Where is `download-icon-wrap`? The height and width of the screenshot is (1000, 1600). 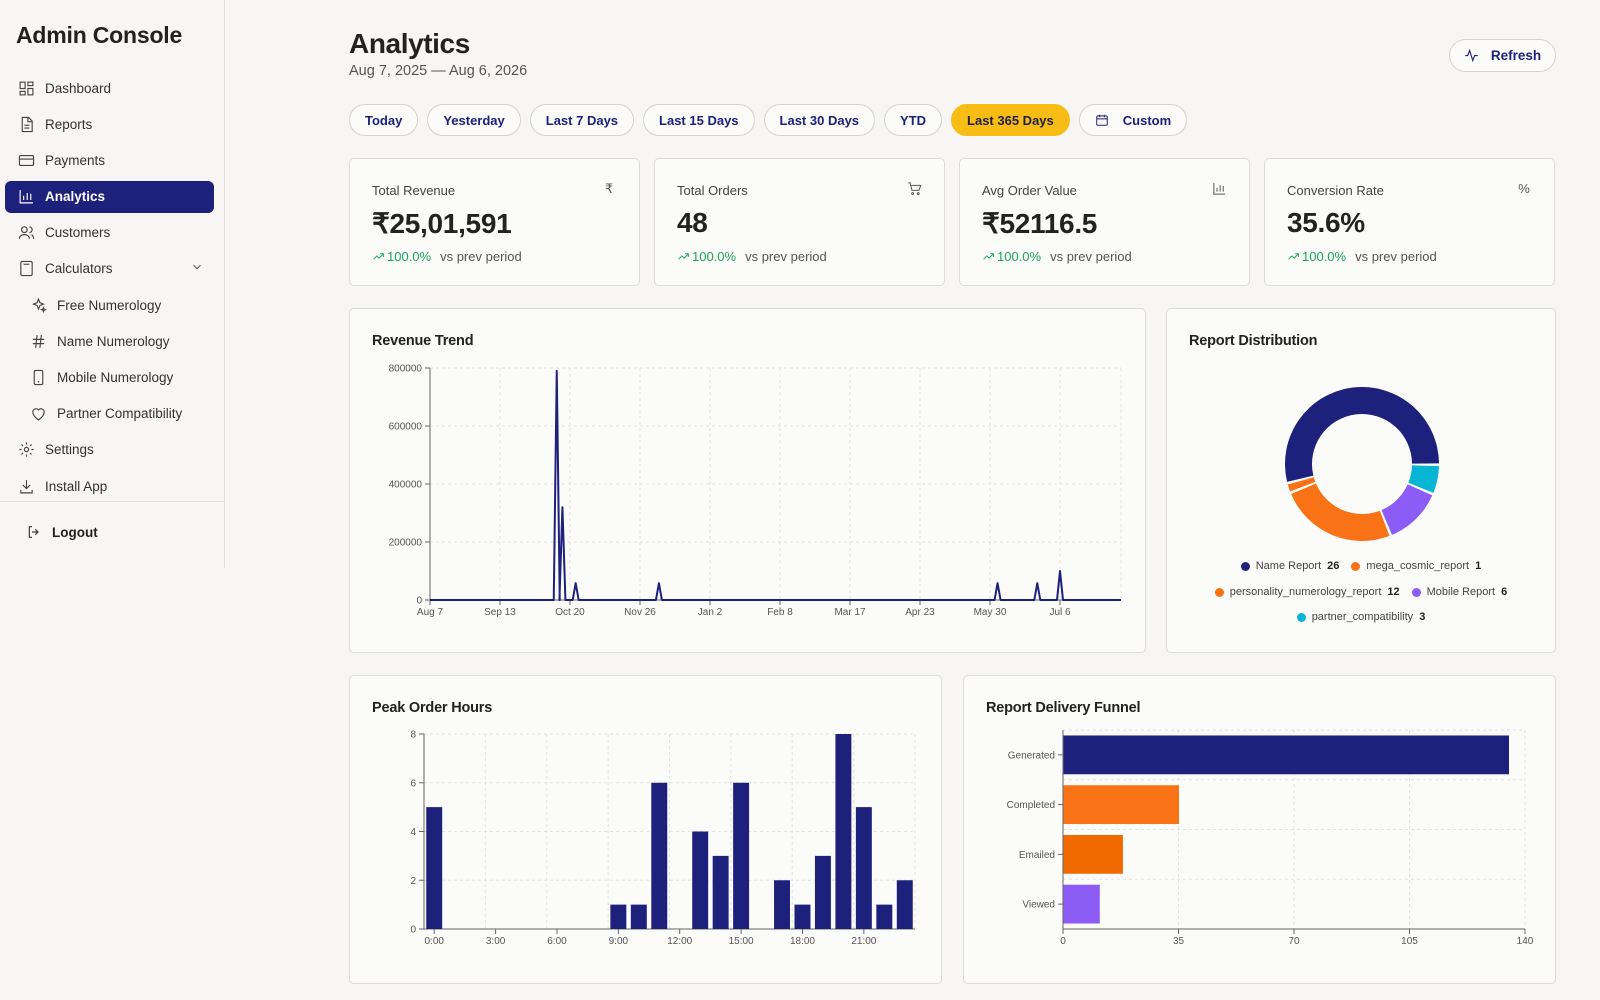
download-icon-wrap is located at coordinates (26, 486).